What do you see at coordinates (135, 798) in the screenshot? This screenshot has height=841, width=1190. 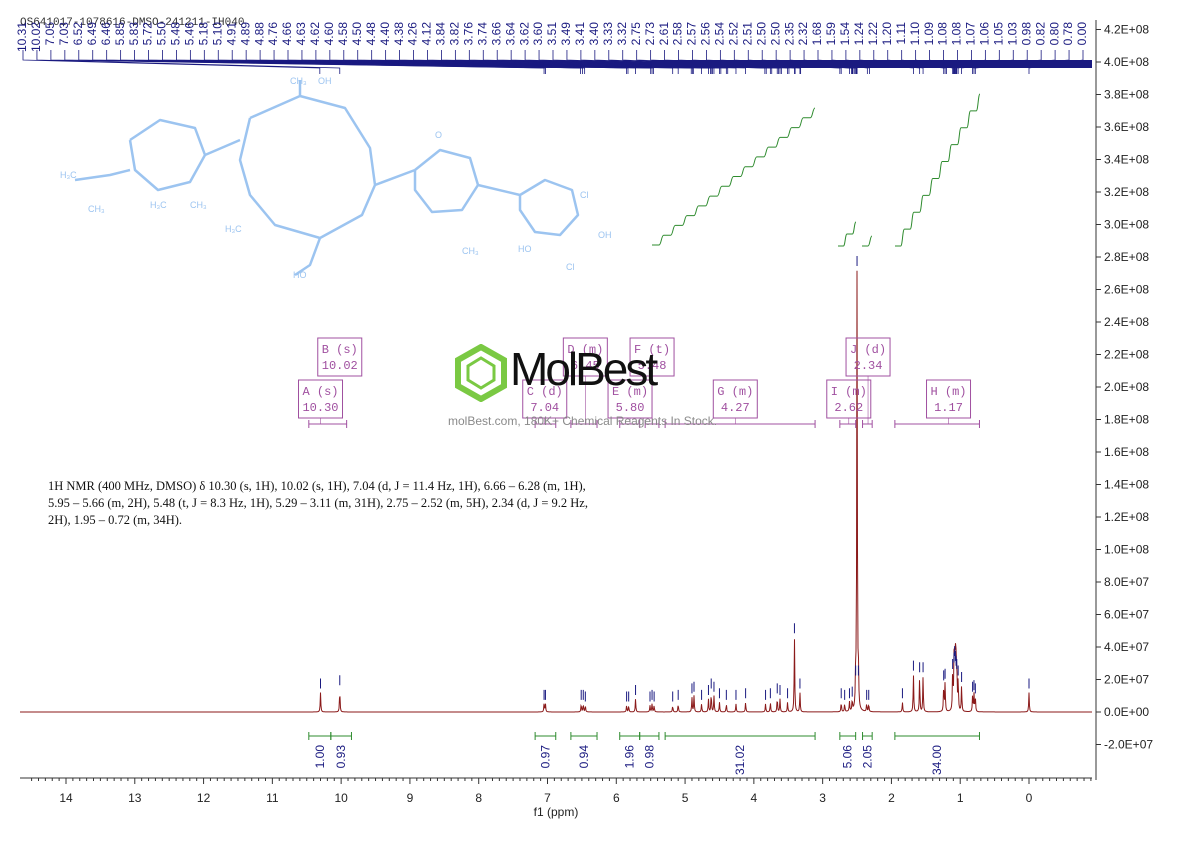 I see `x-tick-label: 13` at bounding box center [135, 798].